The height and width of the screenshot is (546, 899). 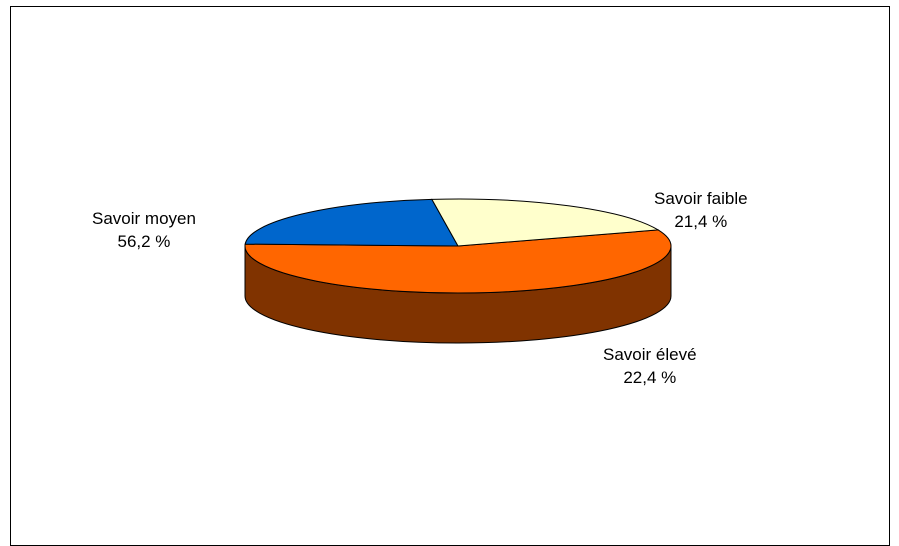 What do you see at coordinates (701, 210) in the screenshot?
I see `slice-label-savoir-faible: Savoir faible 21,4 %` at bounding box center [701, 210].